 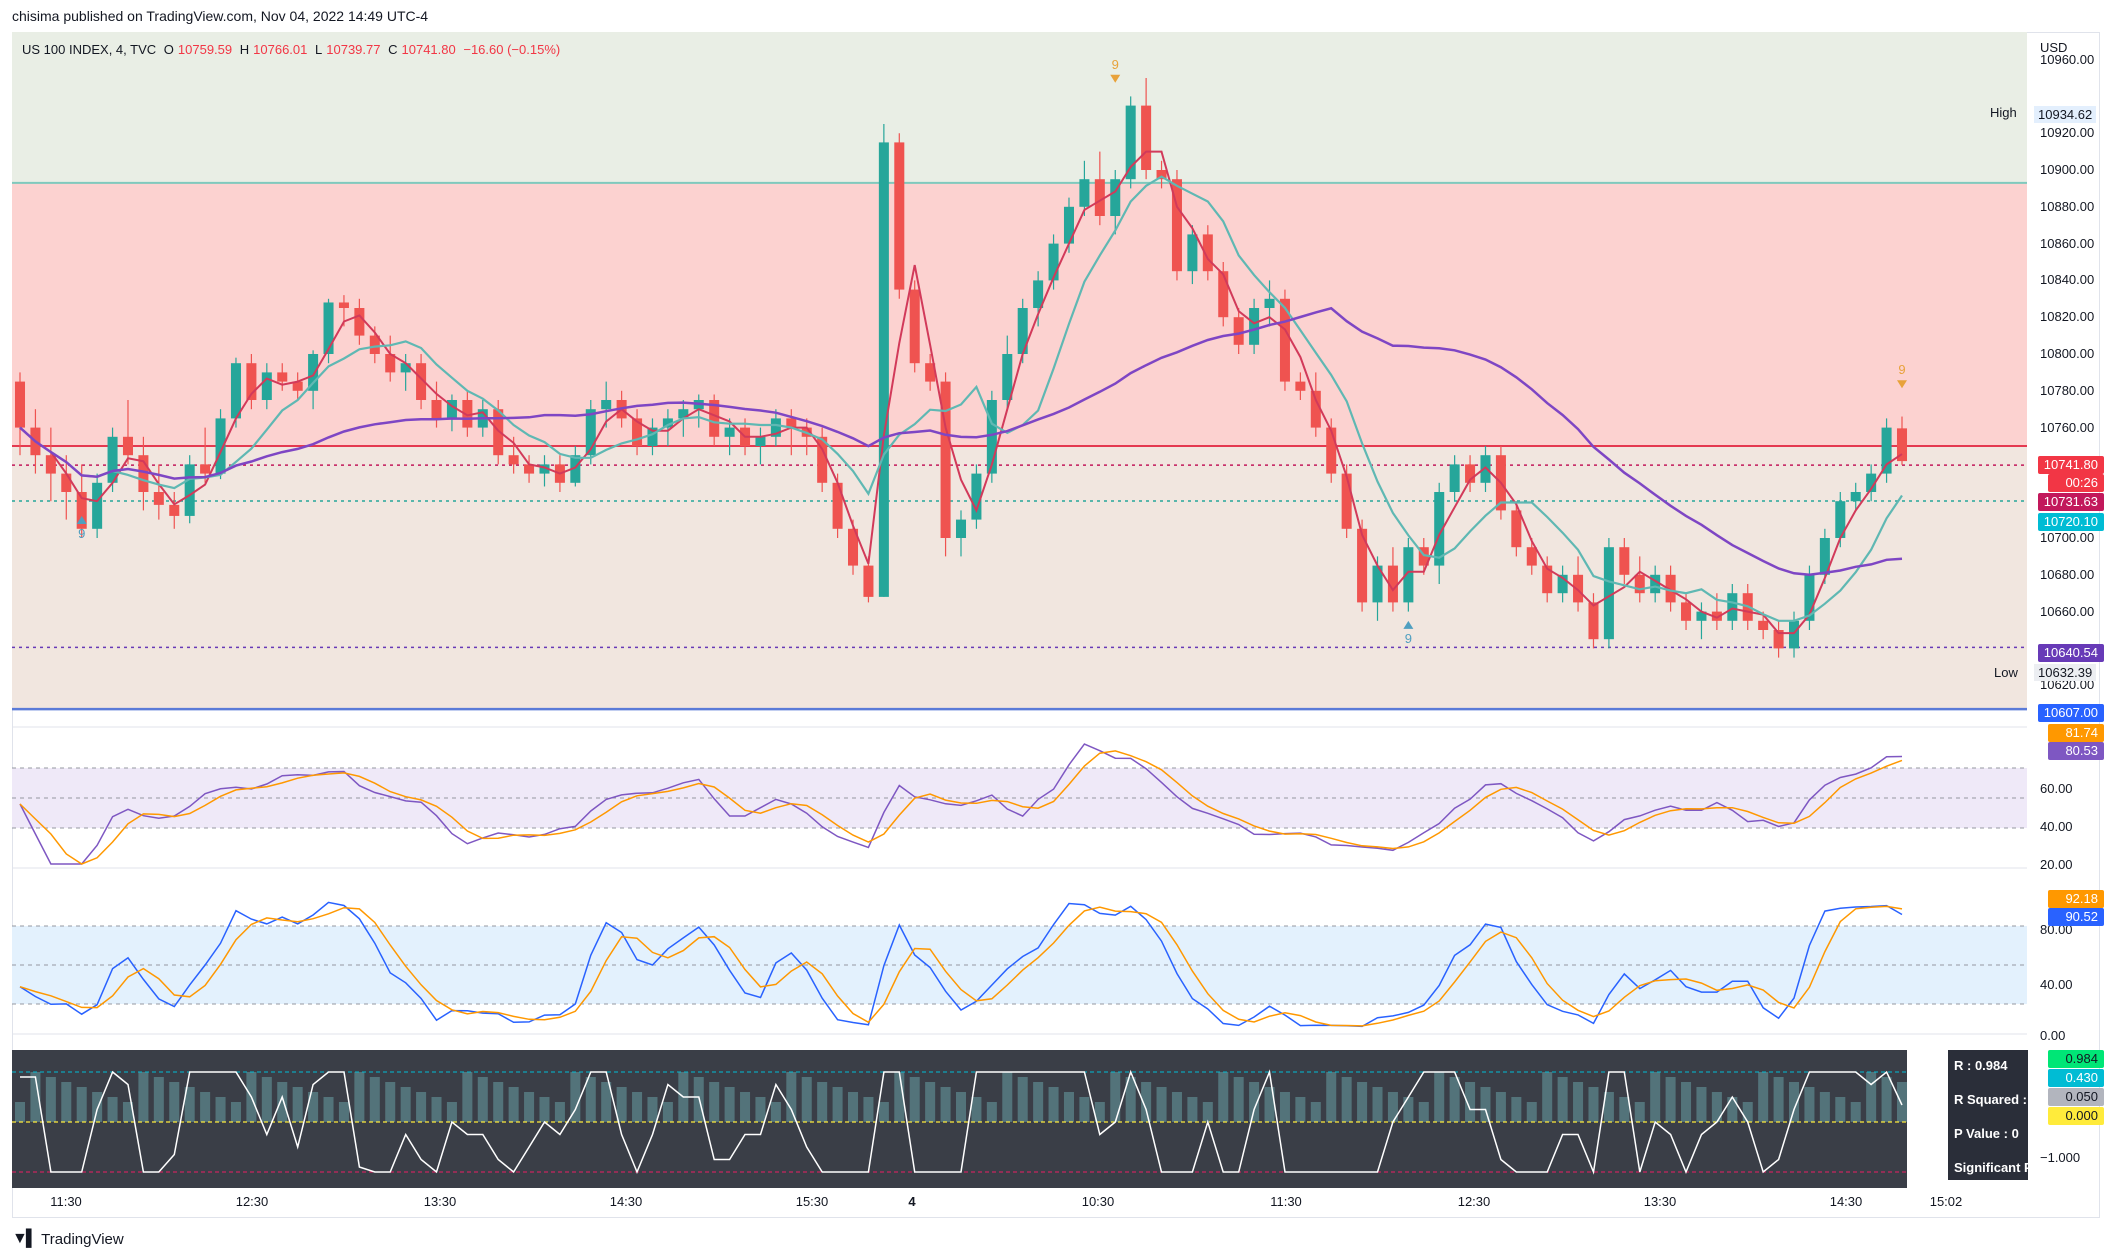 I want to click on open-value: 10759.59, so click(x=205, y=49).